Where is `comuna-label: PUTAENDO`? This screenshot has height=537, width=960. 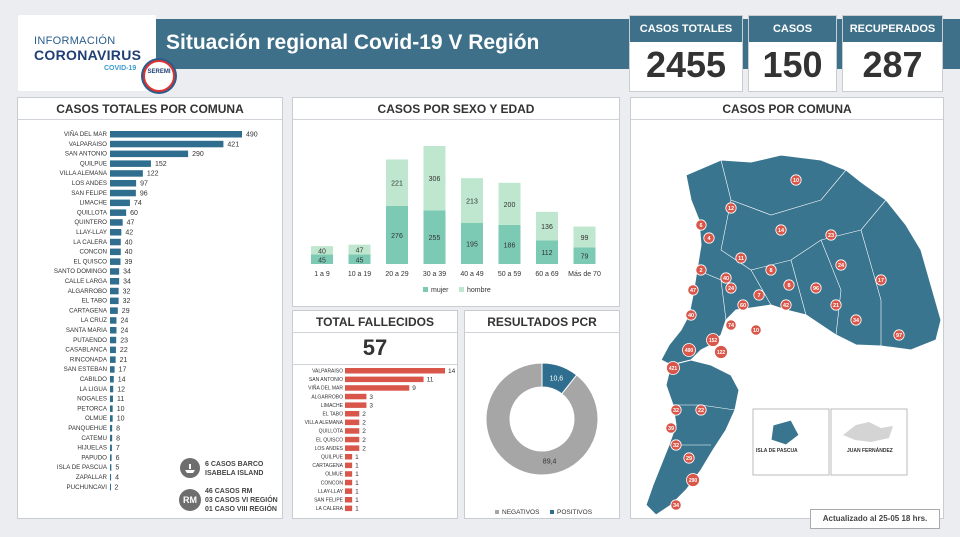 comuna-label: PUTAENDO is located at coordinates (90, 340).